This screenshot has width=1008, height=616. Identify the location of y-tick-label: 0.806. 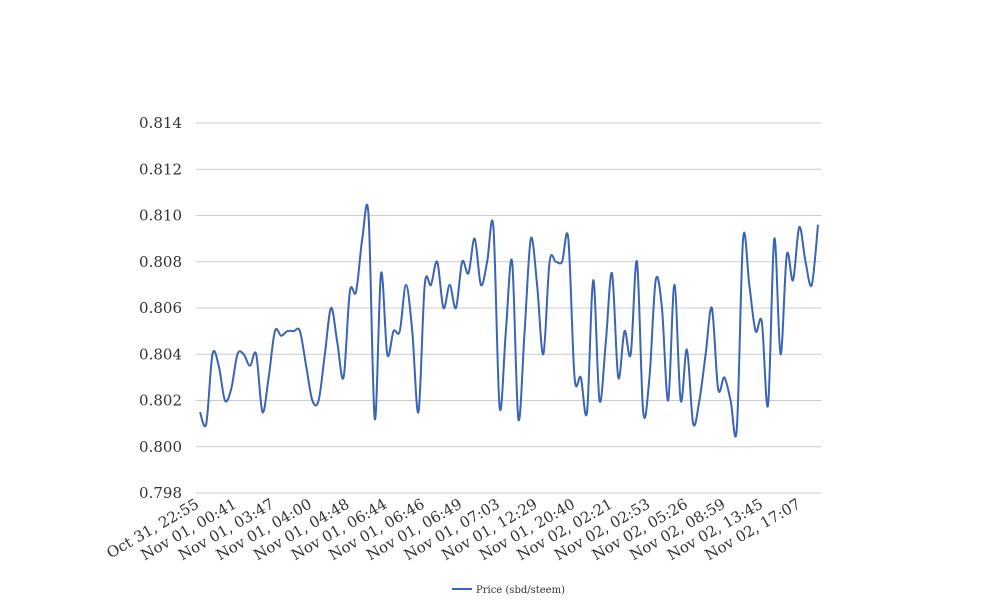
(160, 308).